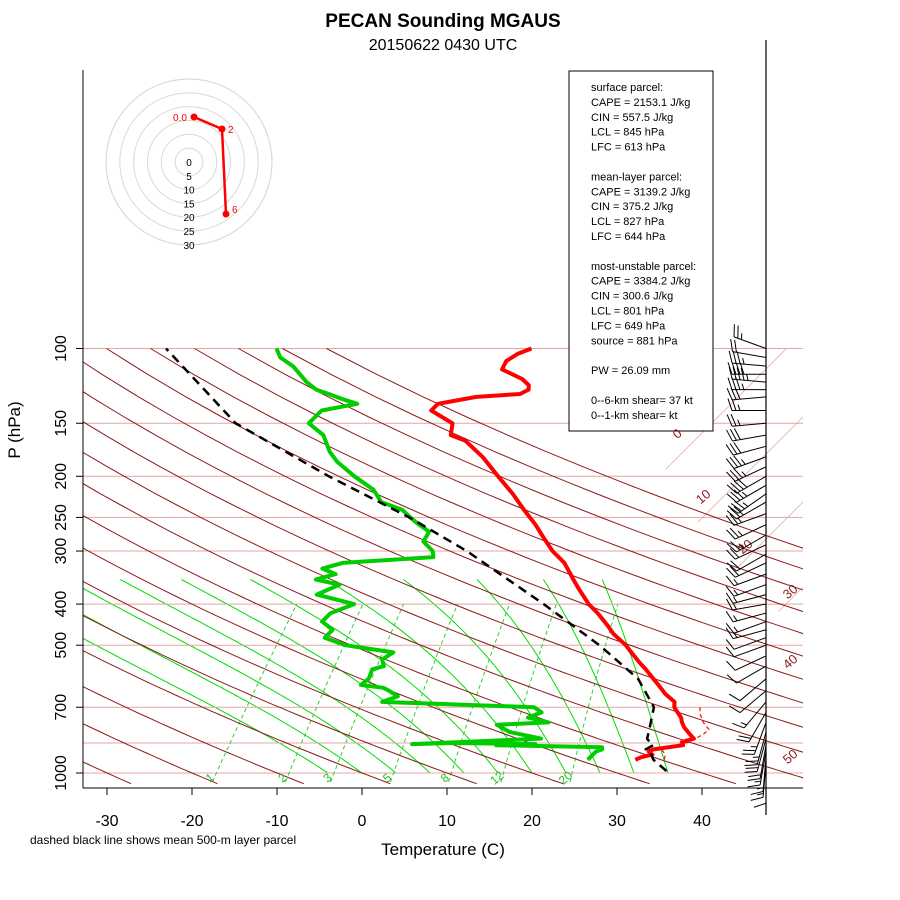  What do you see at coordinates (643, 267) in the screenshot?
I see `stats-line: most-unstable parcel:` at bounding box center [643, 267].